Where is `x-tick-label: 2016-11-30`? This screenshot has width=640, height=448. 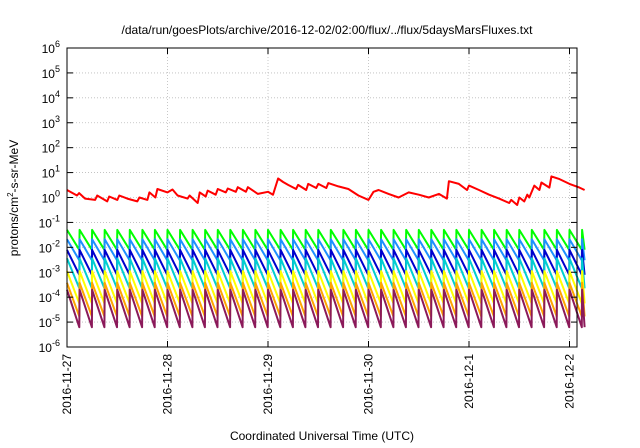 x-tick-label: 2016-11-30 is located at coordinates (369, 384).